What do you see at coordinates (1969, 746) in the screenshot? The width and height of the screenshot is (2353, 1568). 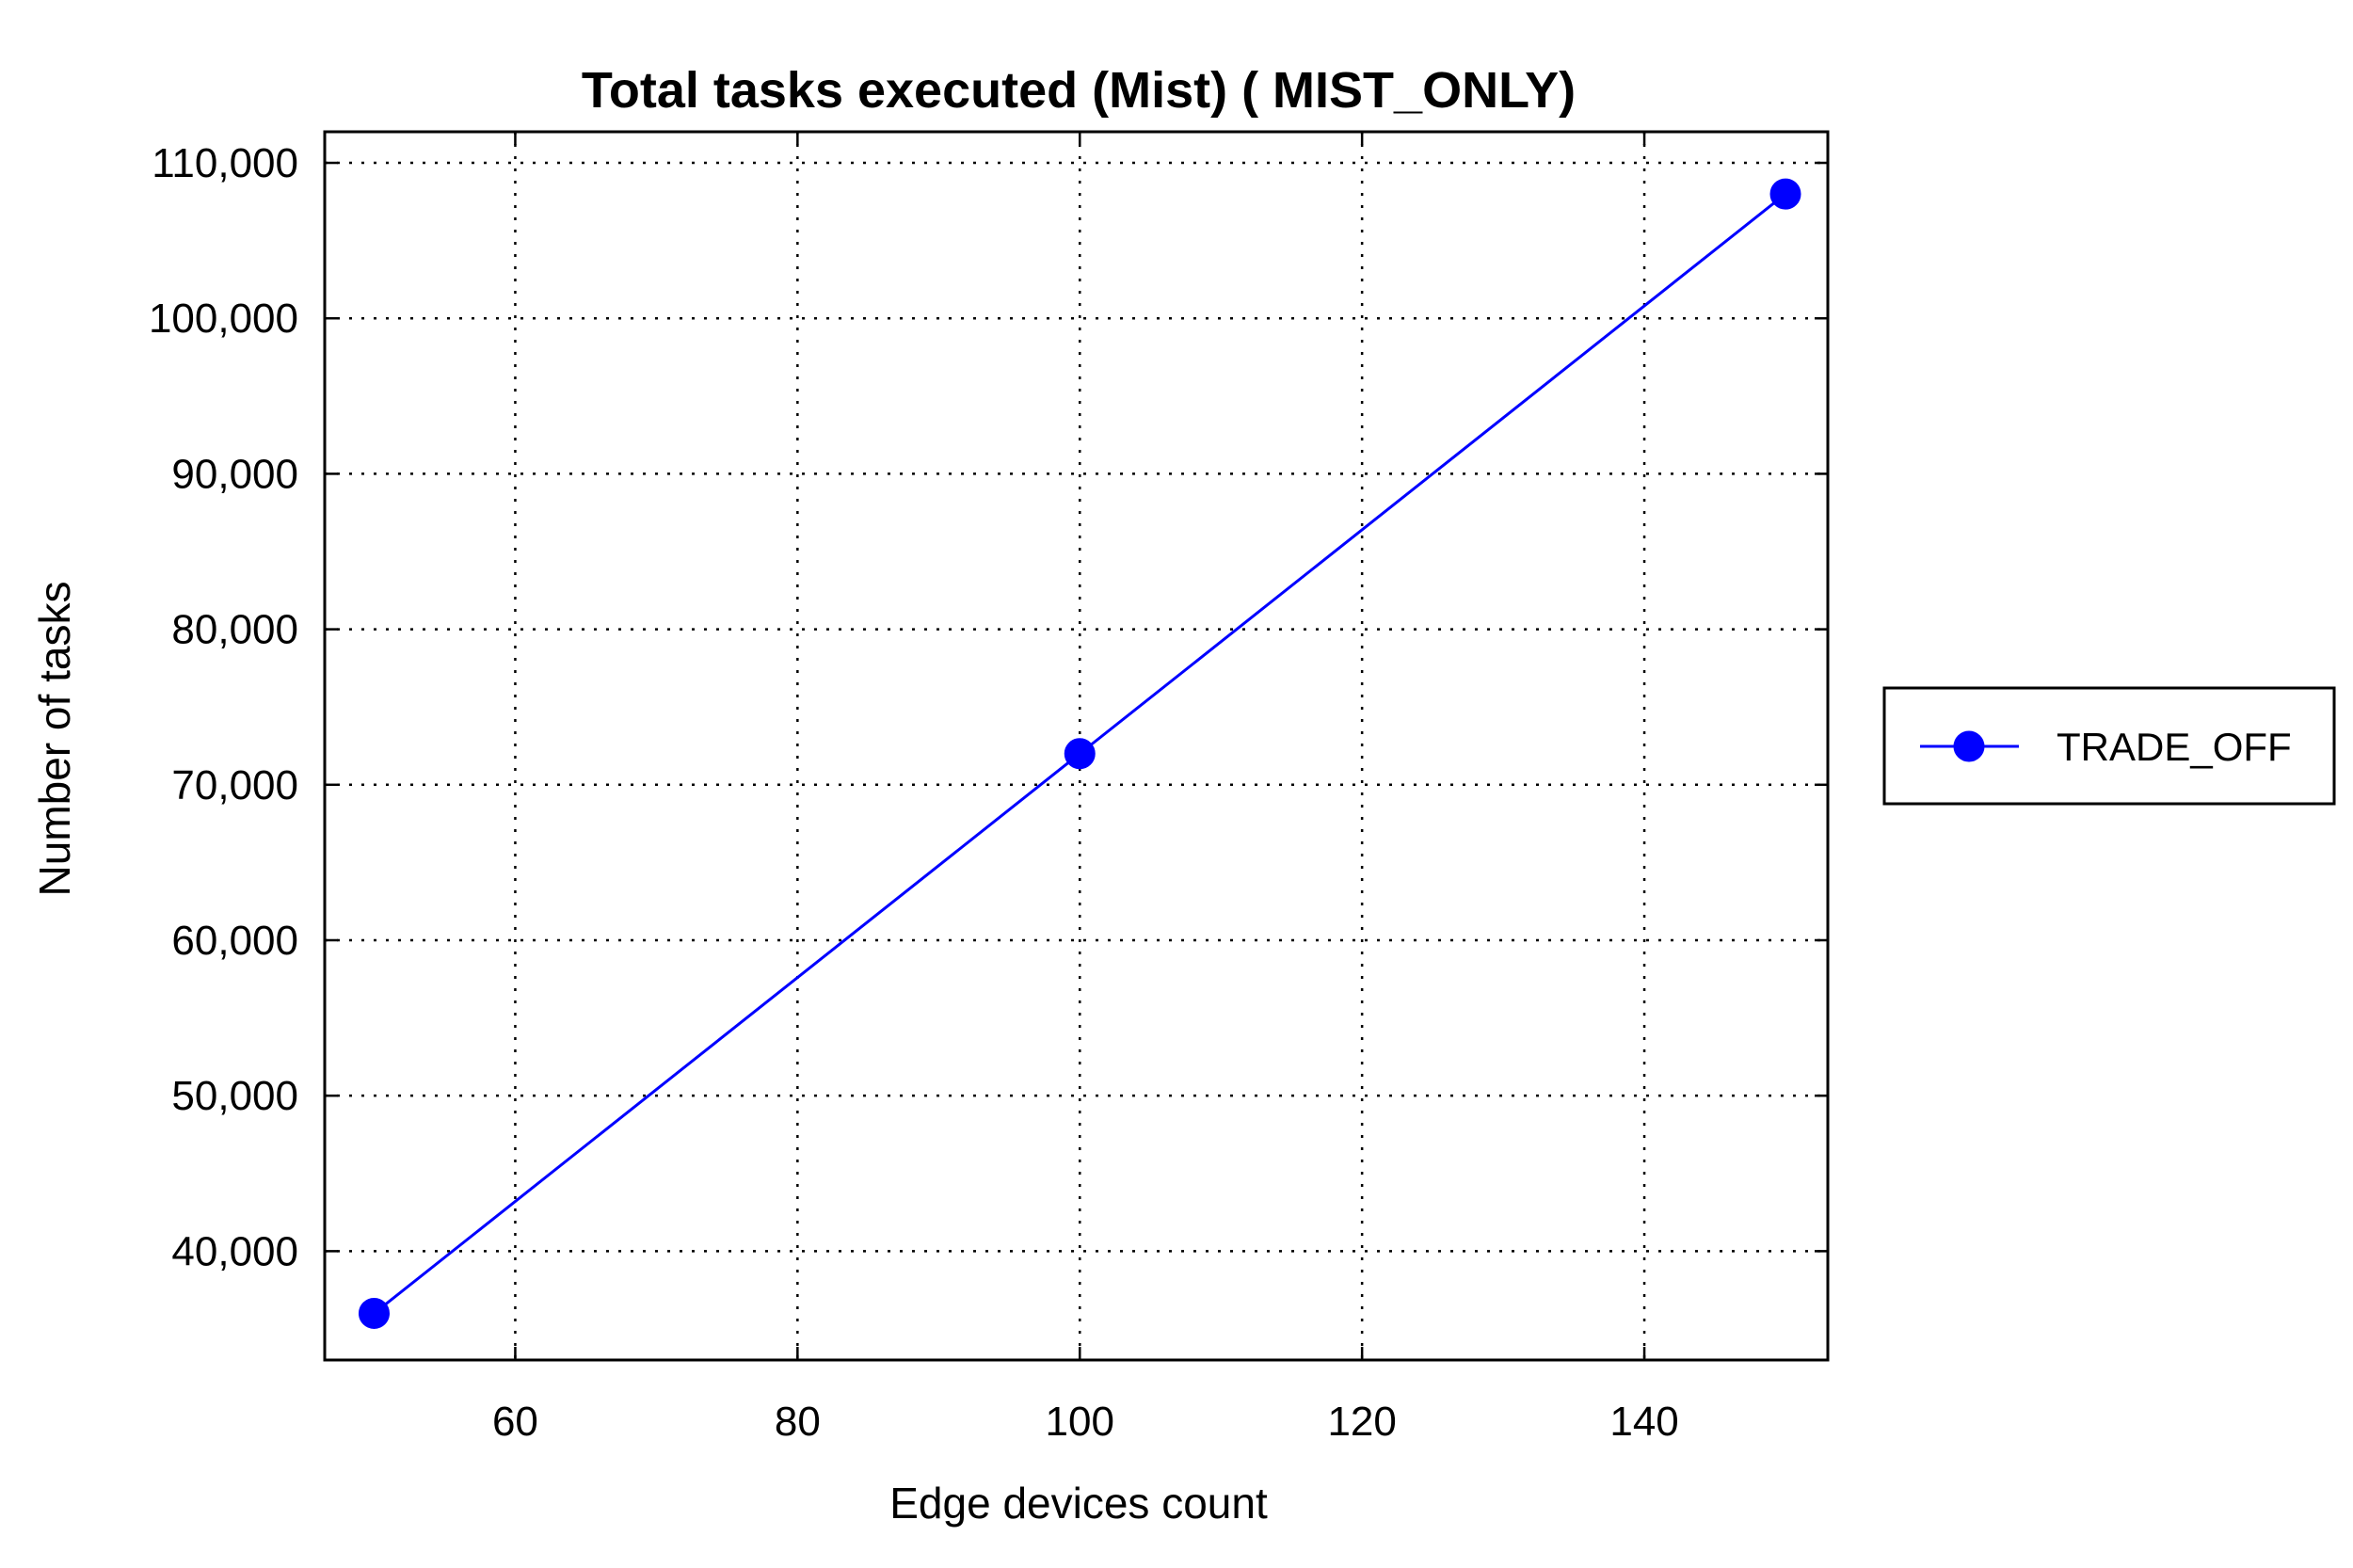 I see `legend-marker` at bounding box center [1969, 746].